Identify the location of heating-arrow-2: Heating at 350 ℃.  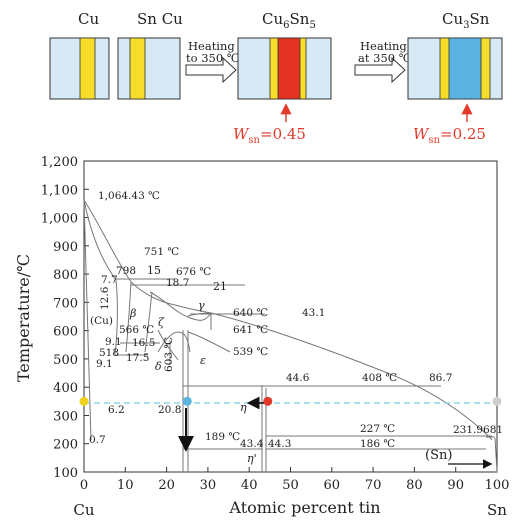
(383, 61).